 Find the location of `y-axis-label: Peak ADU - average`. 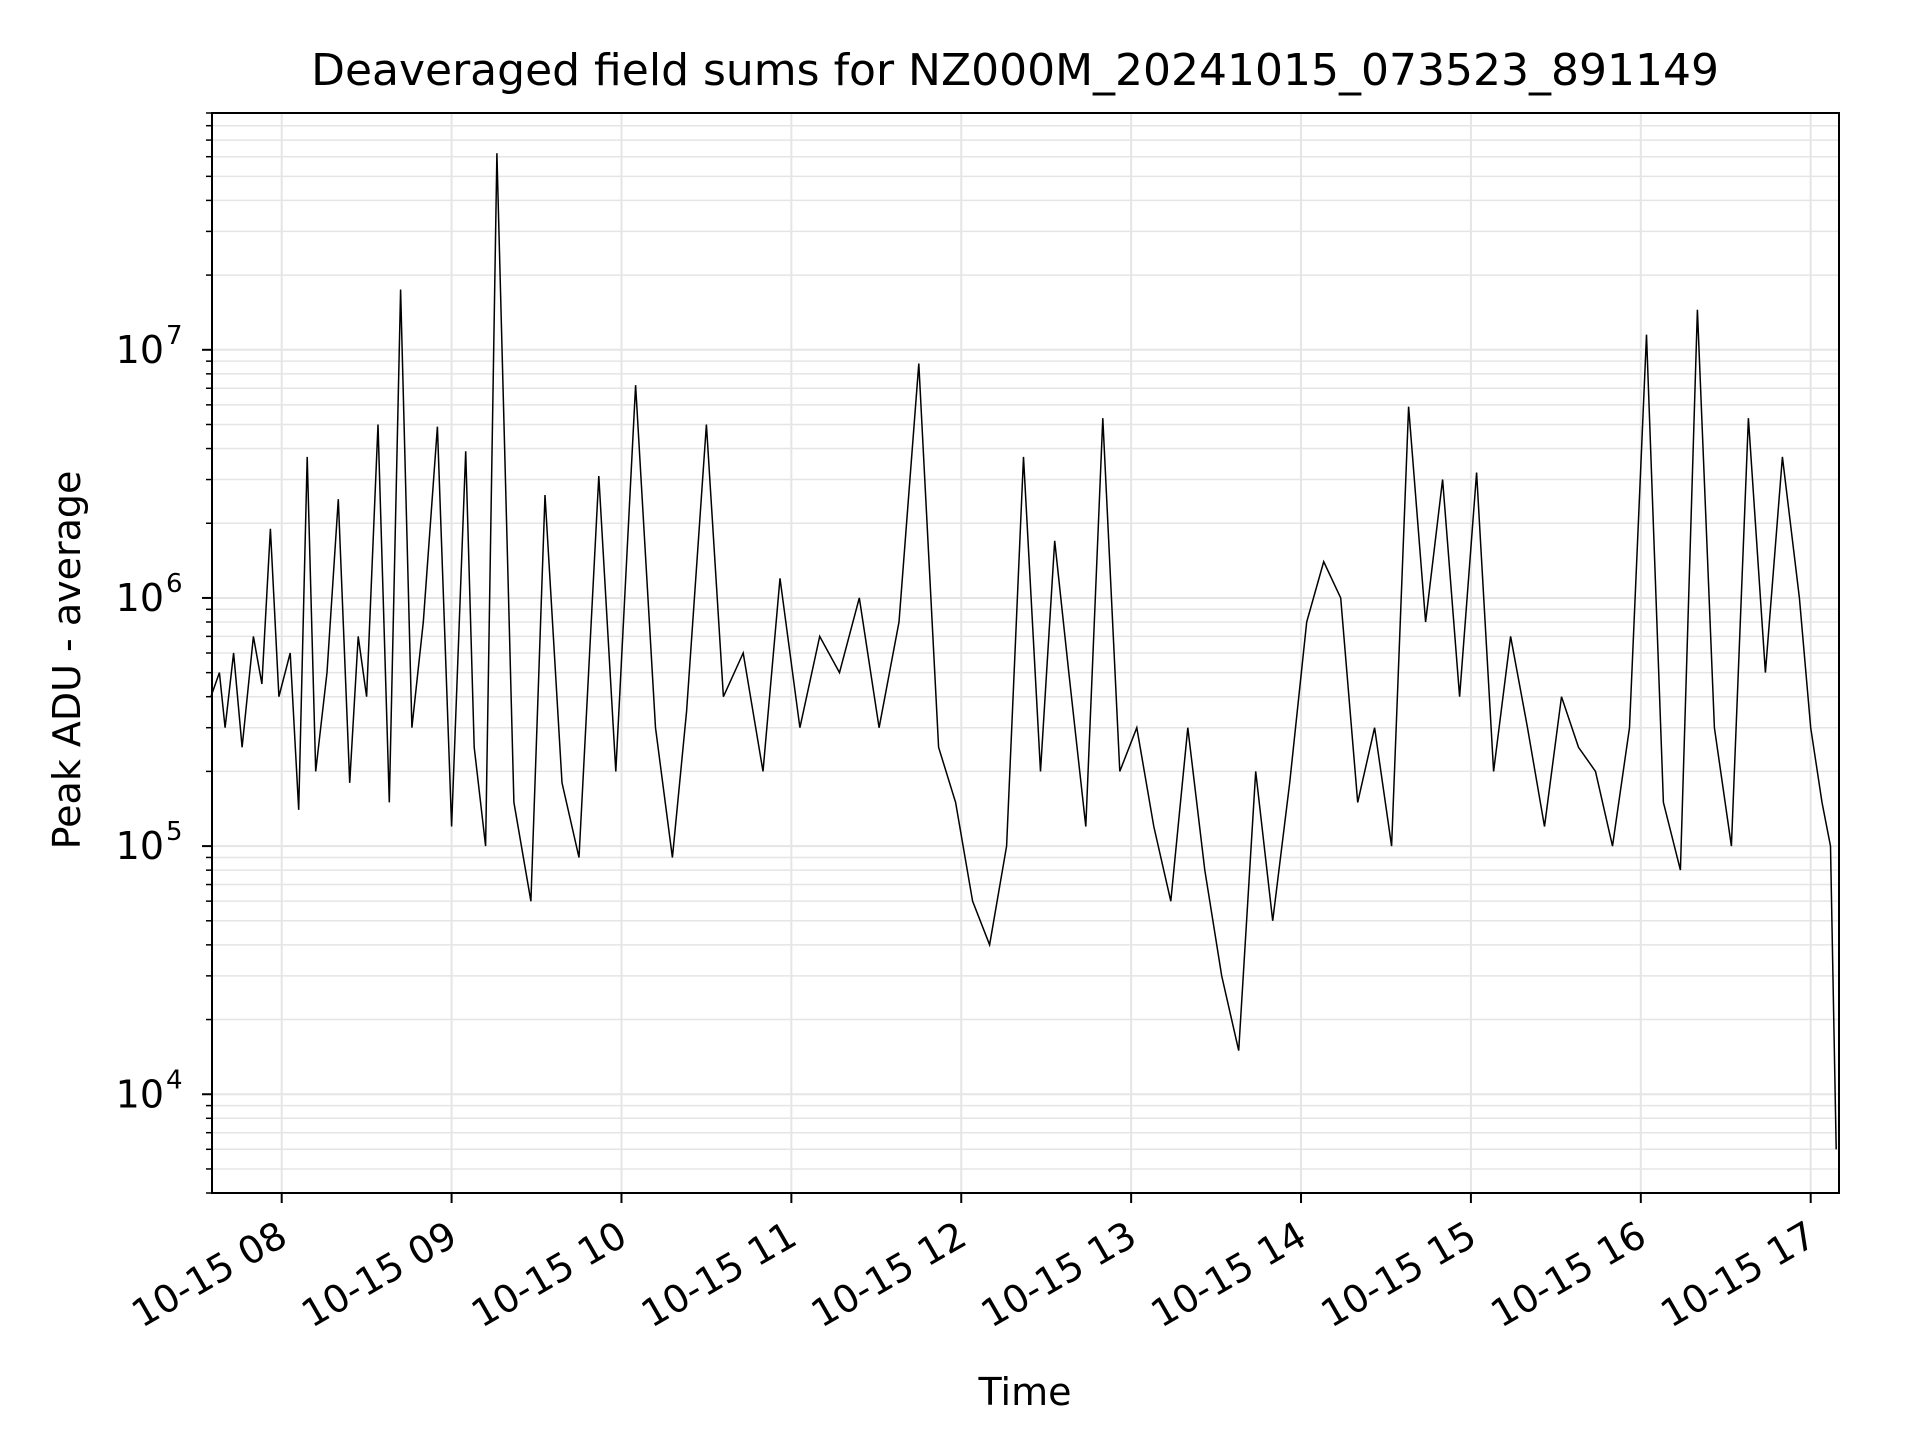

y-axis-label: Peak ADU - average is located at coordinates (67, 660).